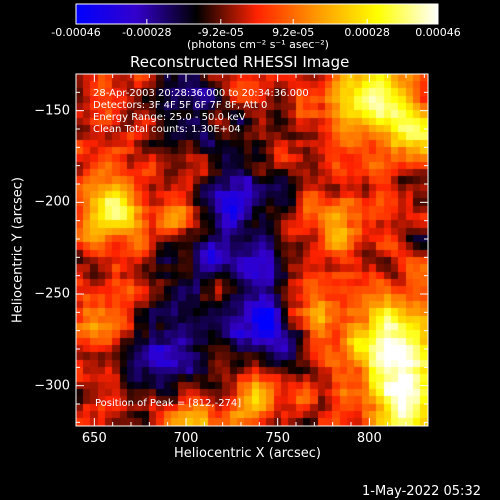  I want to click on annotation-clean-counts: Clean Total counts: 1.30E+04, so click(167, 129).